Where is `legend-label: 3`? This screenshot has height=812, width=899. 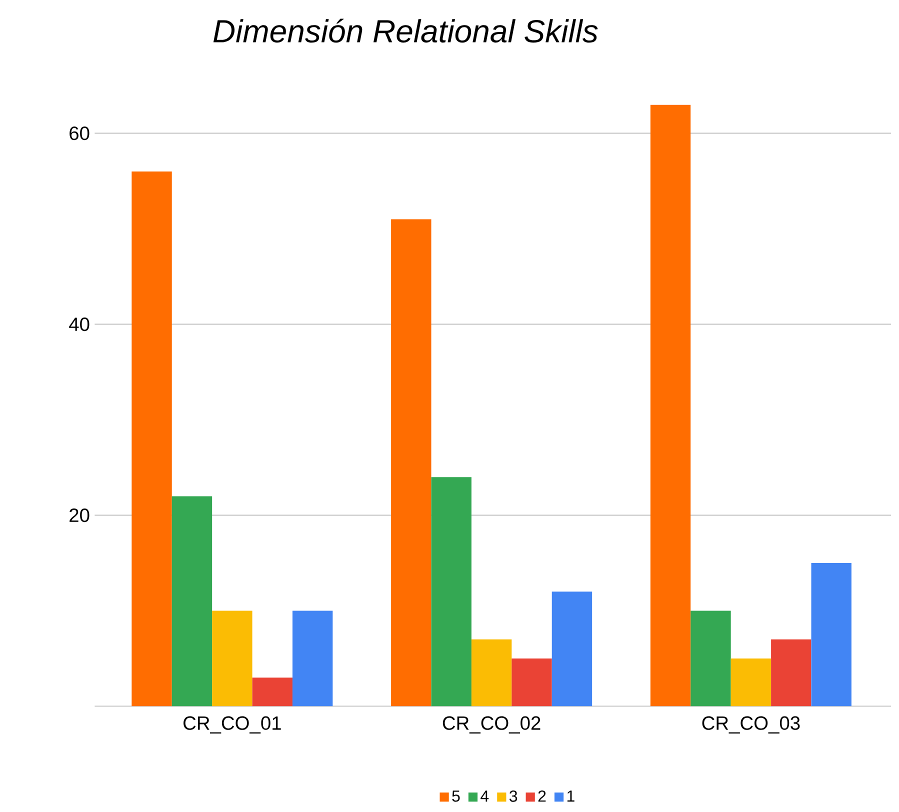 legend-label: 3 is located at coordinates (513, 796).